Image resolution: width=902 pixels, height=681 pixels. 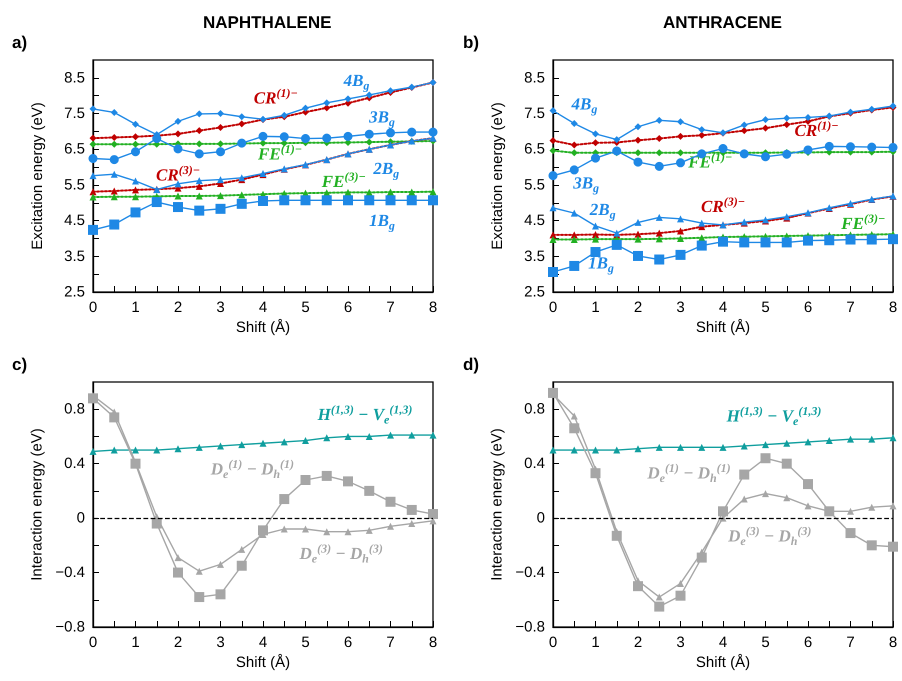 What do you see at coordinates (553, 307) in the screenshot?
I see `x-tick-label: 0` at bounding box center [553, 307].